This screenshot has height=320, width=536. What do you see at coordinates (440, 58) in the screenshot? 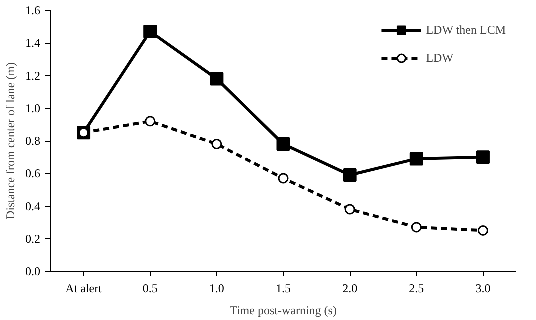
I see `legend-label: LDW` at bounding box center [440, 58].